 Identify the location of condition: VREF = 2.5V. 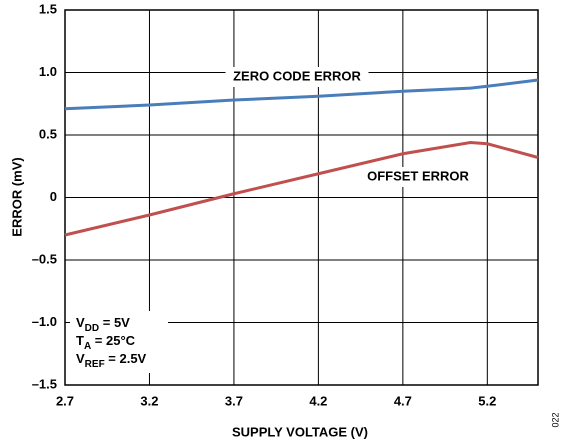
(111, 360).